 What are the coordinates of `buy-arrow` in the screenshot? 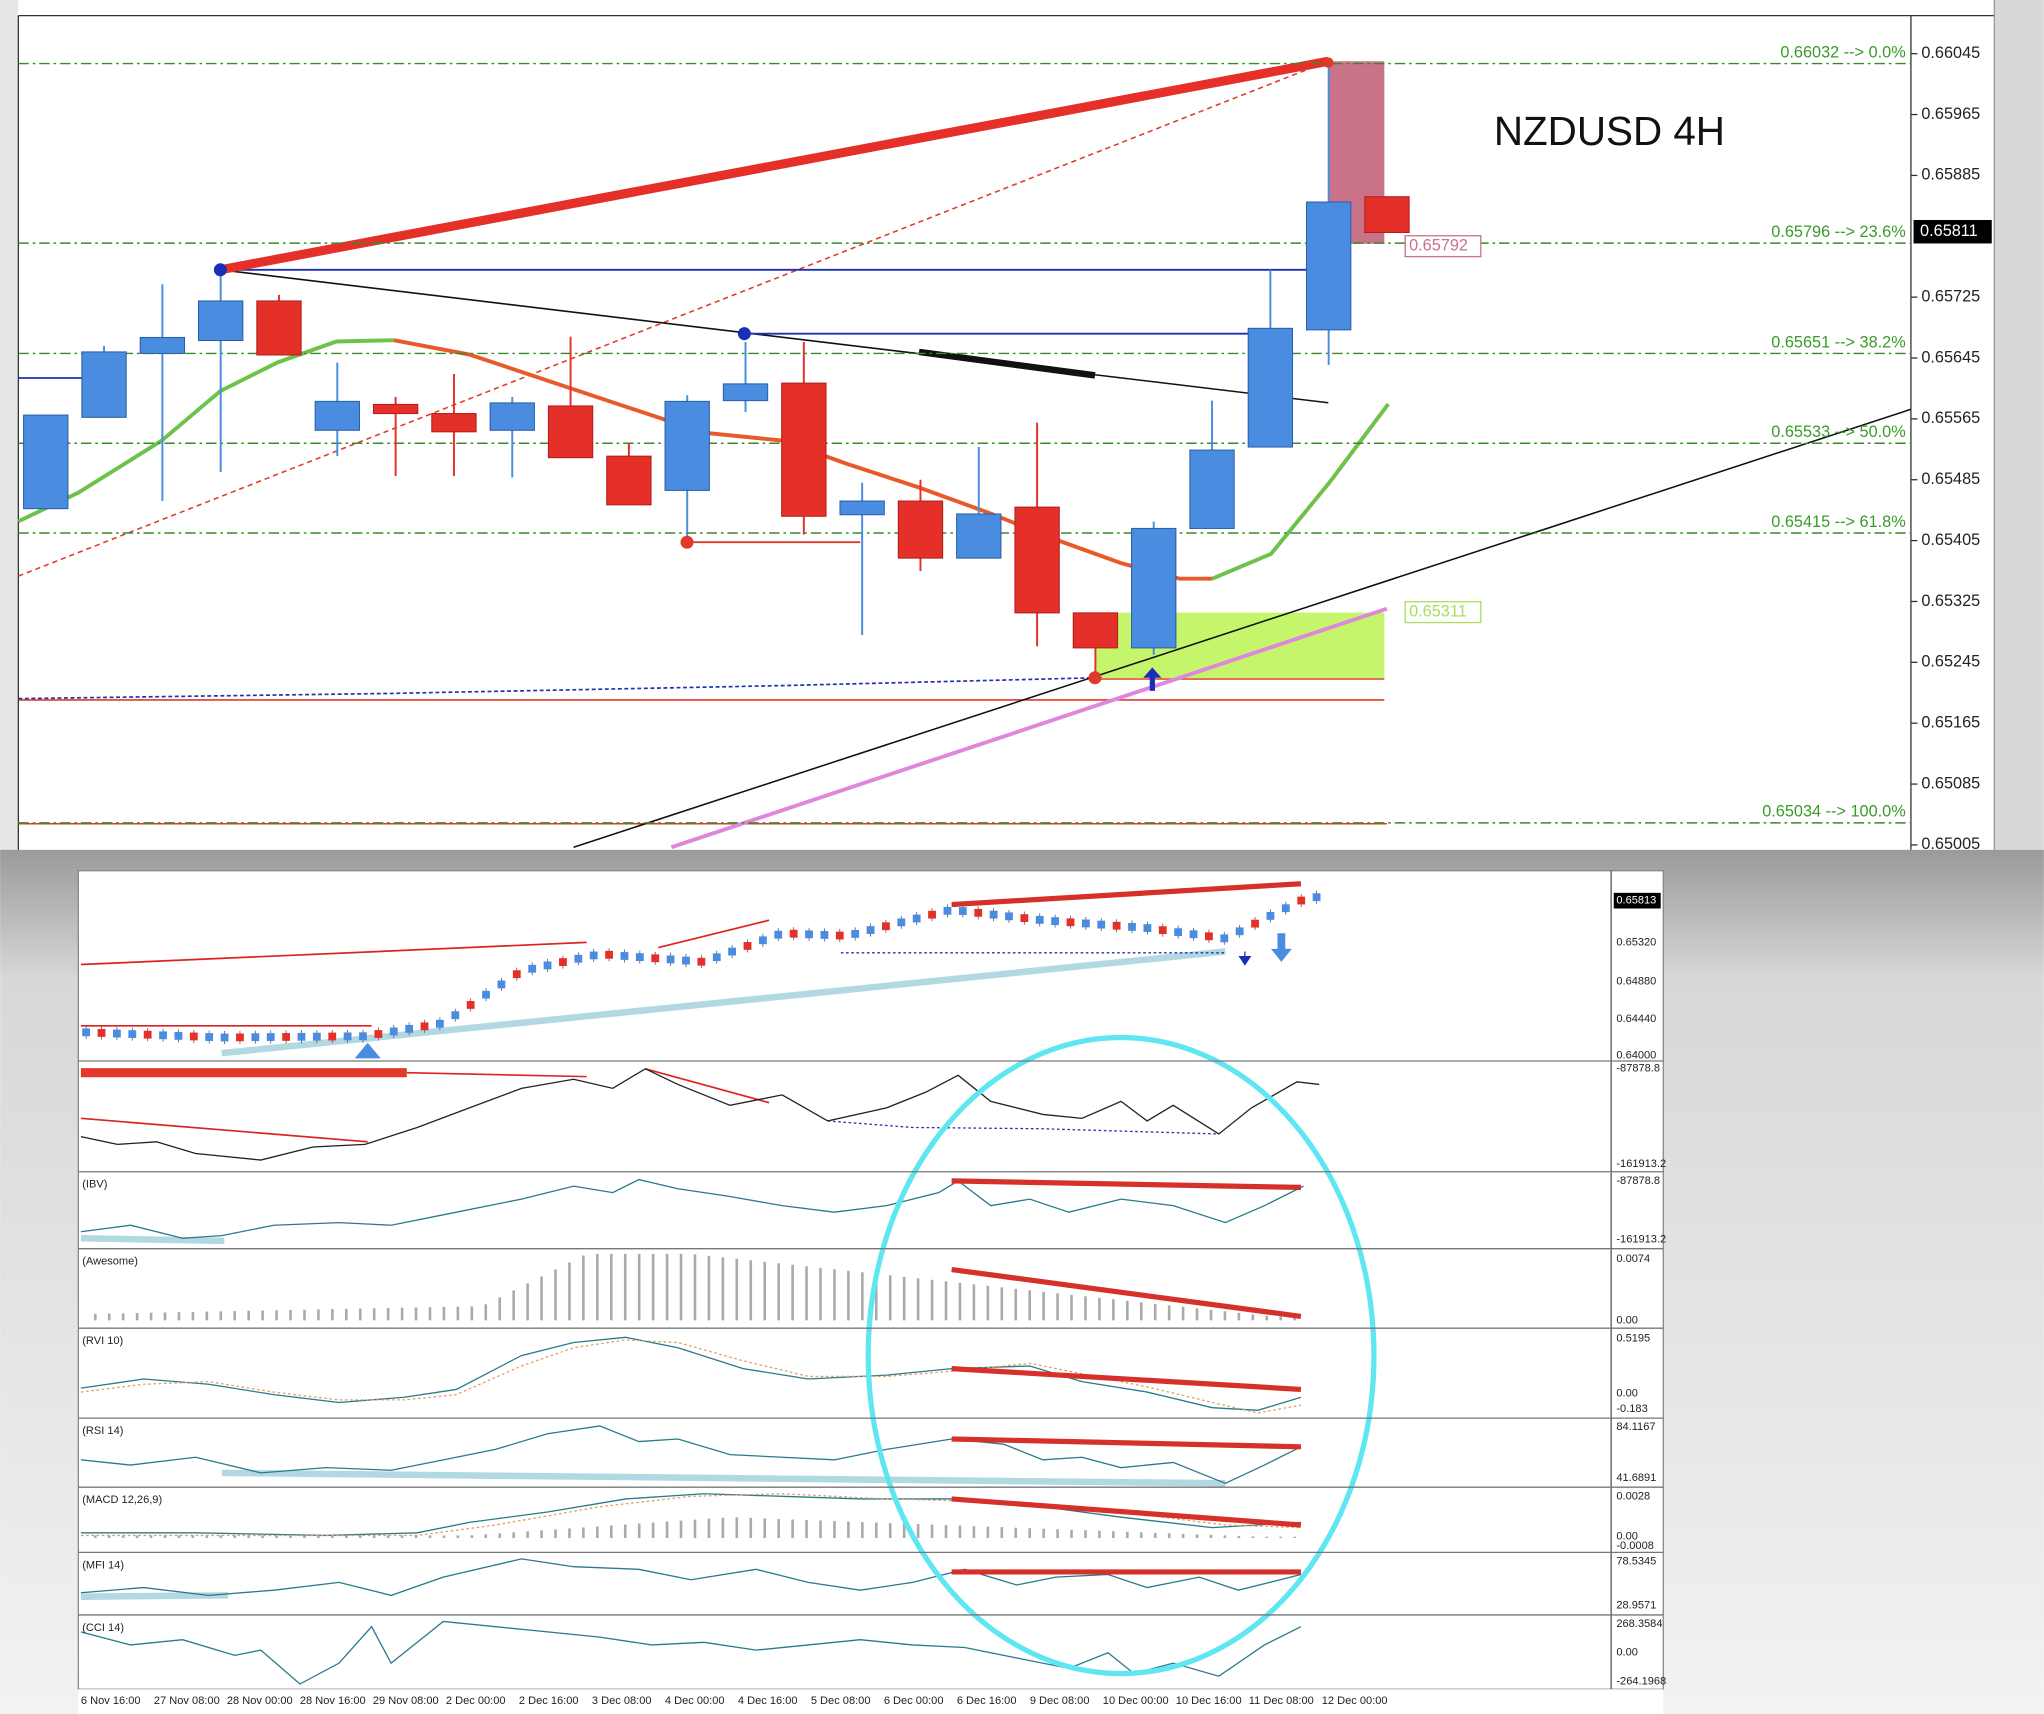 It's located at (1152, 679).